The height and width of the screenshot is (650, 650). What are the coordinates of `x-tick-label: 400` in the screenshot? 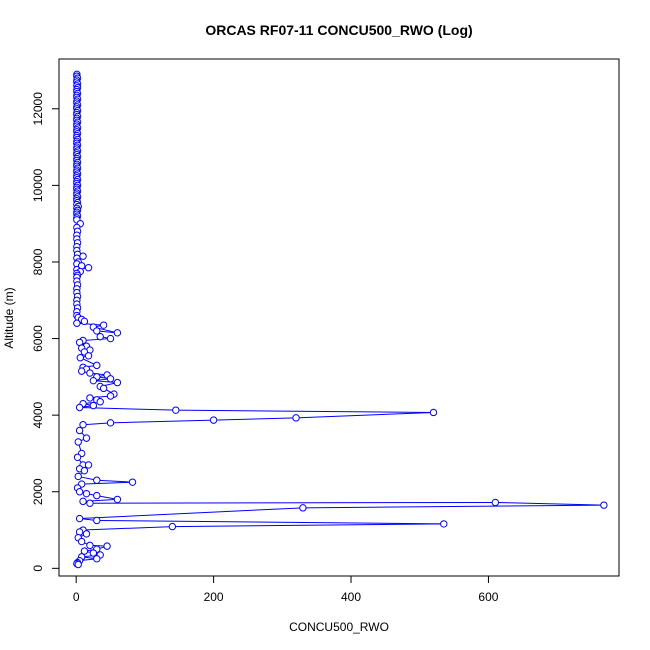 It's located at (351, 597).